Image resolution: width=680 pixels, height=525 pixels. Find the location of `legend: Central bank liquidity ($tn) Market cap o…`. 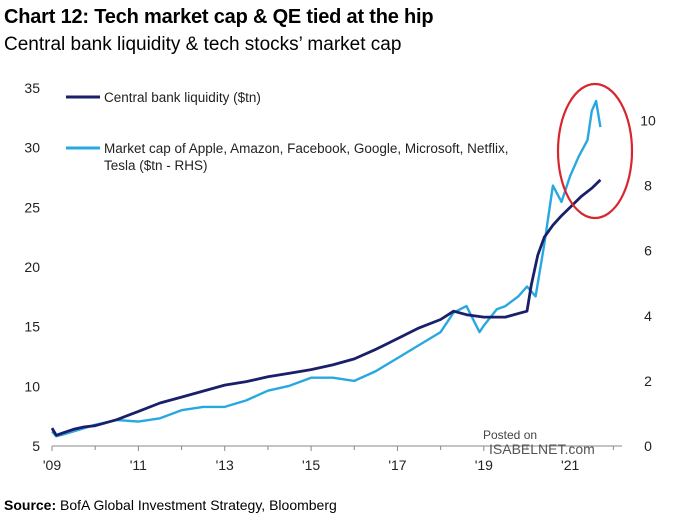

legend: Central bank liquidity ($tn) Market cap o… is located at coordinates (287, 131).